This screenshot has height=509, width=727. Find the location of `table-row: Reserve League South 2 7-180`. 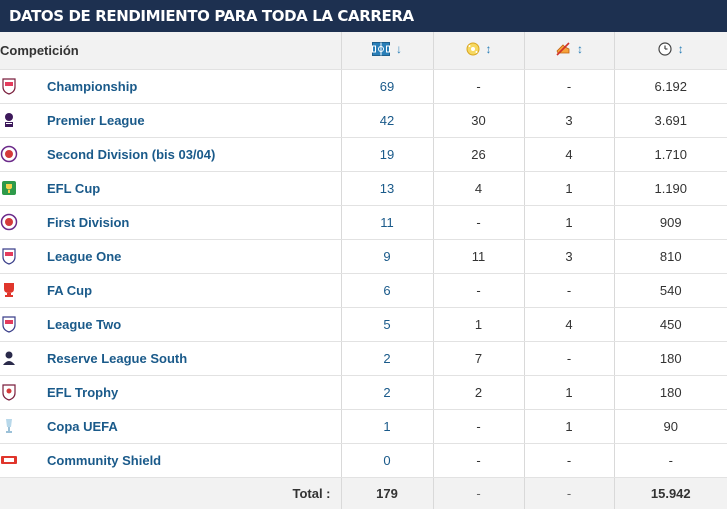

table-row: Reserve League South 2 7-180 is located at coordinates (363, 358).